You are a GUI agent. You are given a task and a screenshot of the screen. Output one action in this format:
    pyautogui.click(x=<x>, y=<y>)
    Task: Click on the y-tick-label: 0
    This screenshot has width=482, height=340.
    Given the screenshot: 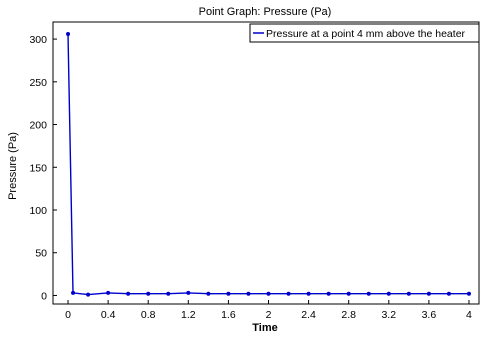 What is the action you would take?
    pyautogui.click(x=44, y=296)
    